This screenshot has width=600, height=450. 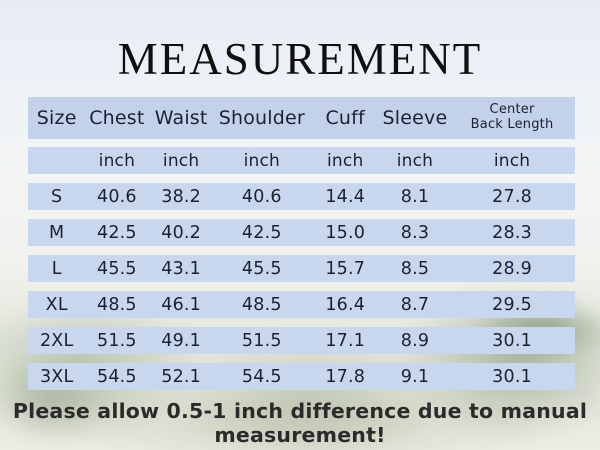 What do you see at coordinates (415, 376) in the screenshot?
I see `table-cell: 9.1` at bounding box center [415, 376].